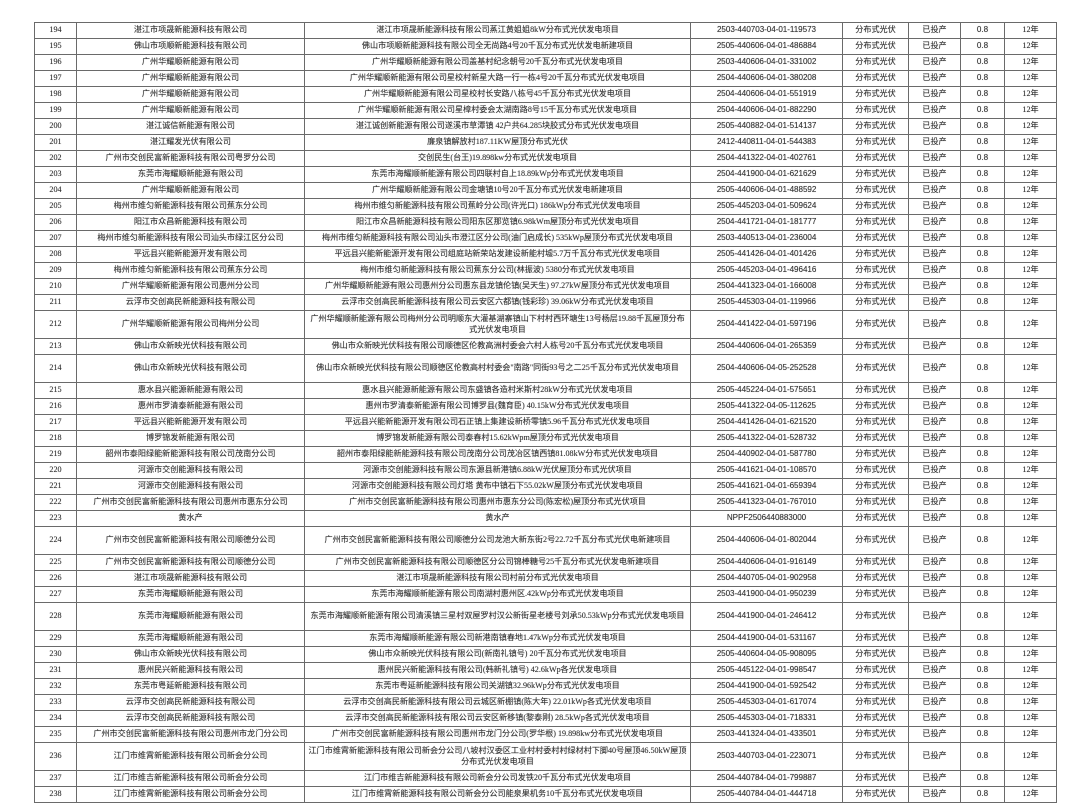  What do you see at coordinates (497, 422) in the screenshot?
I see `cell-project: 平远县兴能新能源开发有限公司石正镇上集建设新桥零镇5.96千瓦分布式光伏发电项目` at bounding box center [497, 422].